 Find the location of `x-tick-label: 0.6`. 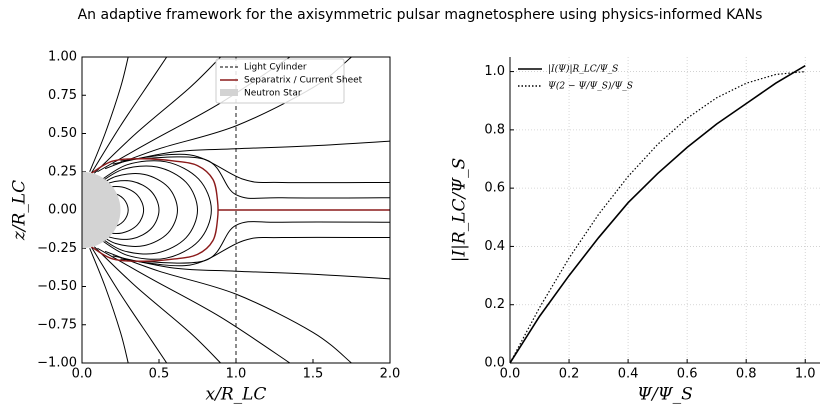

x-tick-label: 0.6 is located at coordinates (687, 374).